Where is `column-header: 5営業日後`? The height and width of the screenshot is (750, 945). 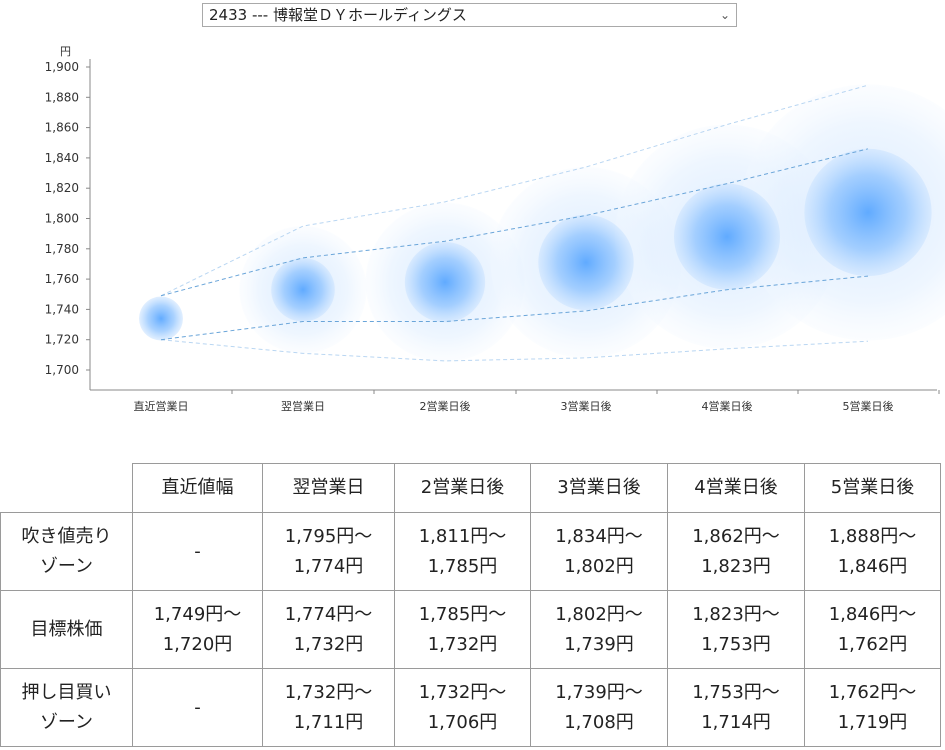 column-header: 5営業日後 is located at coordinates (872, 488).